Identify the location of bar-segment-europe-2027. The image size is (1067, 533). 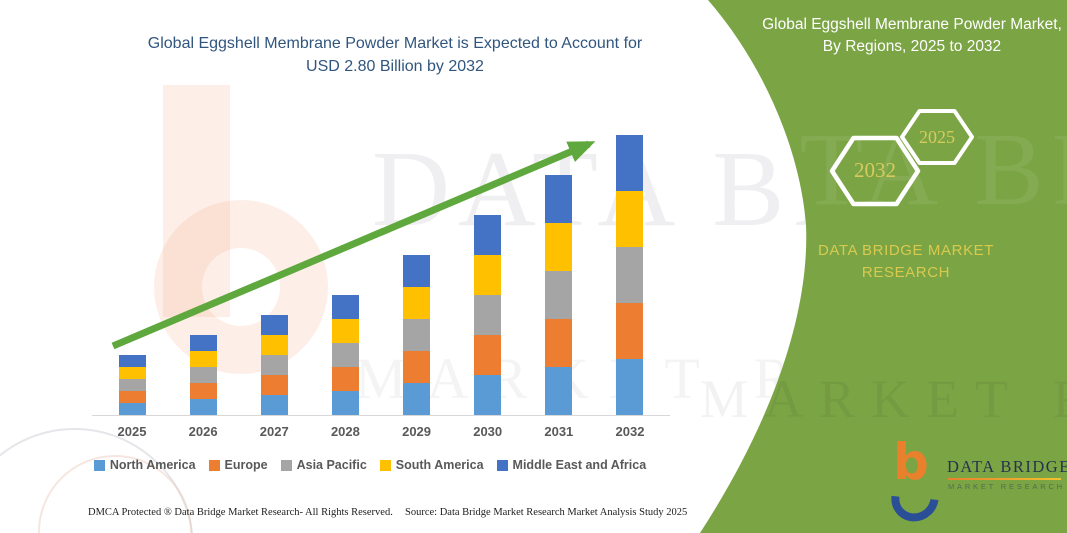
(274, 385).